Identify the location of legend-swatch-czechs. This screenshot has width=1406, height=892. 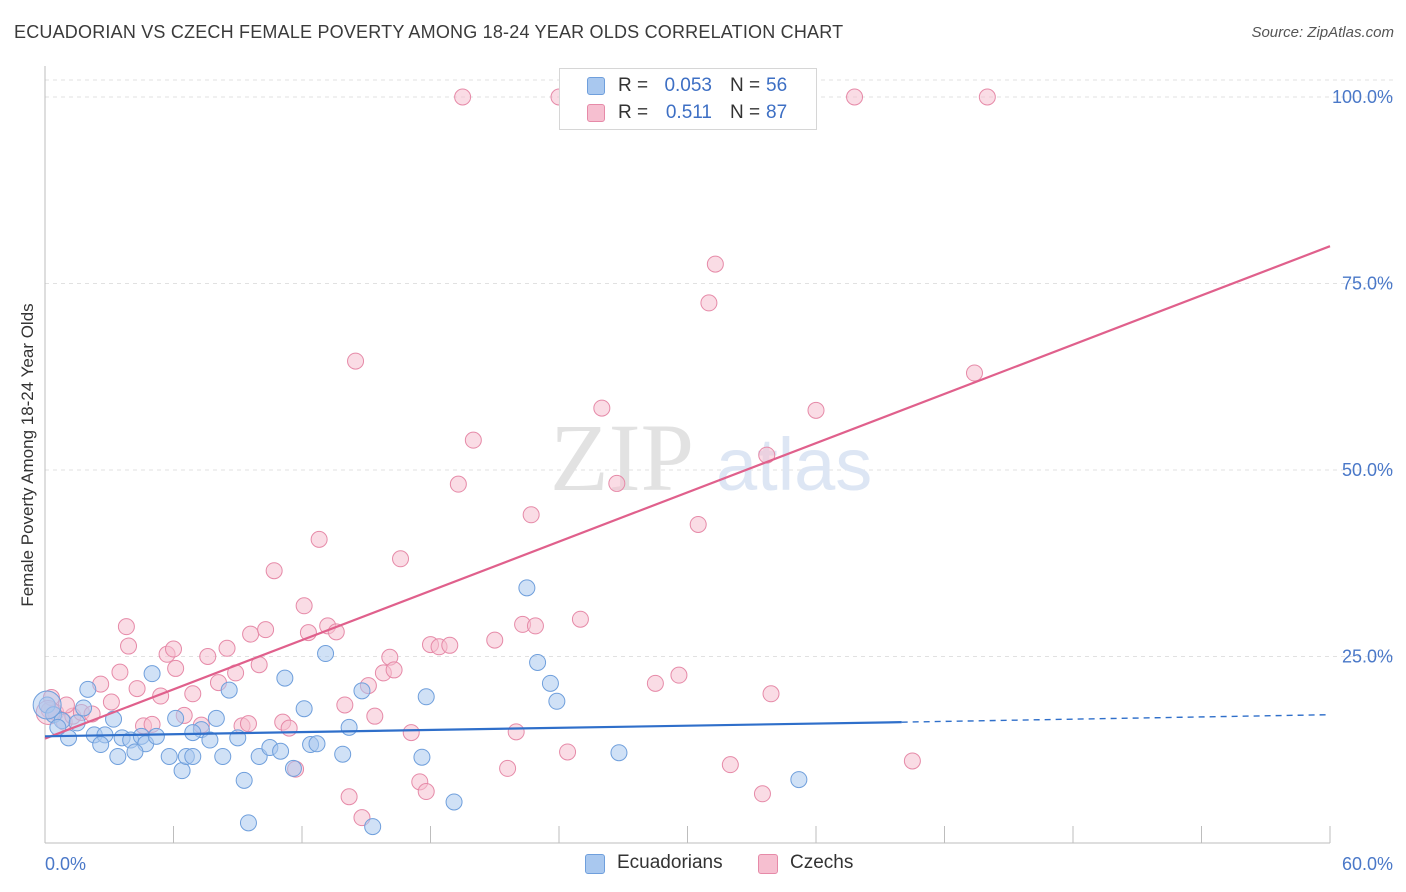
(596, 113).